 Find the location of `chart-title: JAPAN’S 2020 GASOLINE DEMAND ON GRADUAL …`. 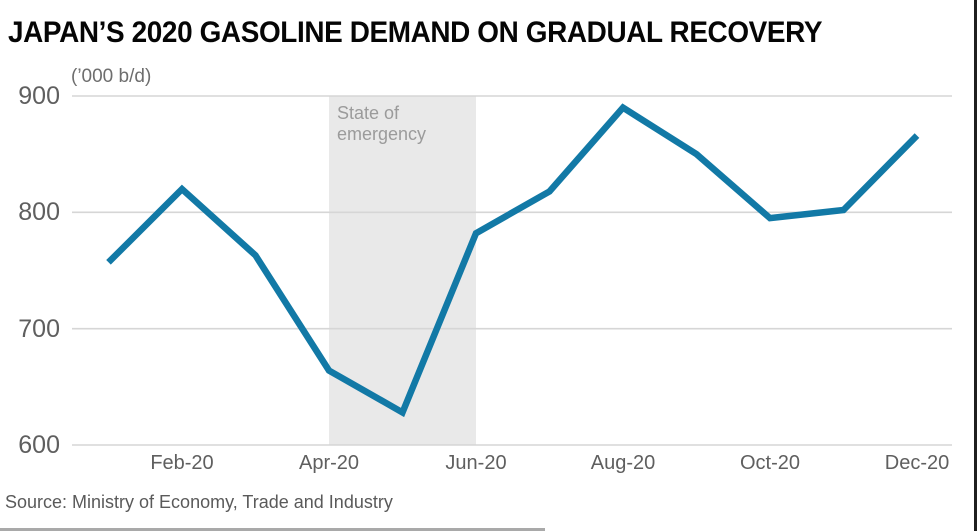

chart-title: JAPAN’S 2020 GASOLINE DEMAND ON GRADUAL … is located at coordinates (415, 32).